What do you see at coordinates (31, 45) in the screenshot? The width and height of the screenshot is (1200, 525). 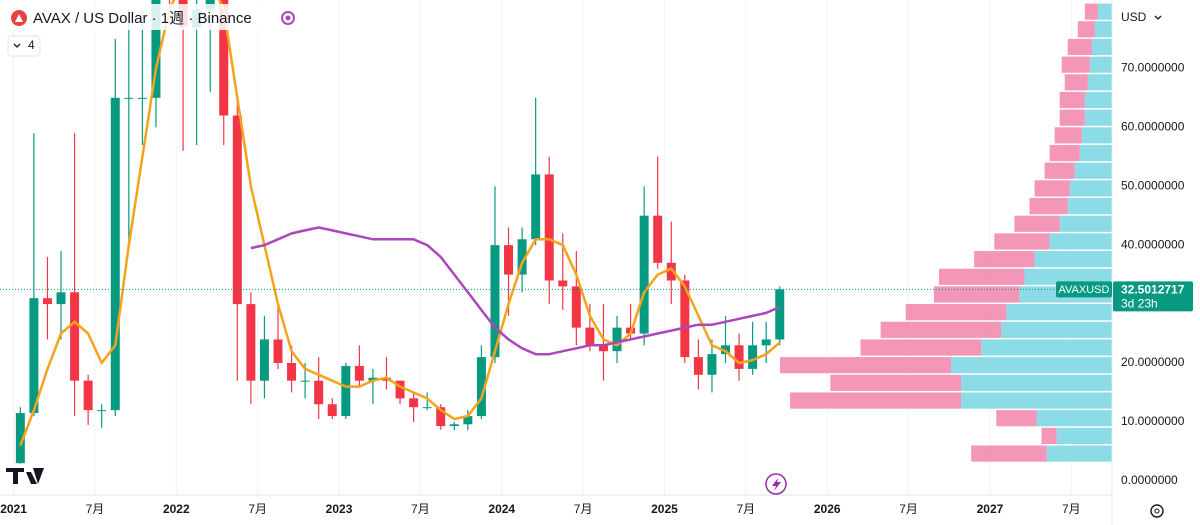 I see `indicator-count: 4` at bounding box center [31, 45].